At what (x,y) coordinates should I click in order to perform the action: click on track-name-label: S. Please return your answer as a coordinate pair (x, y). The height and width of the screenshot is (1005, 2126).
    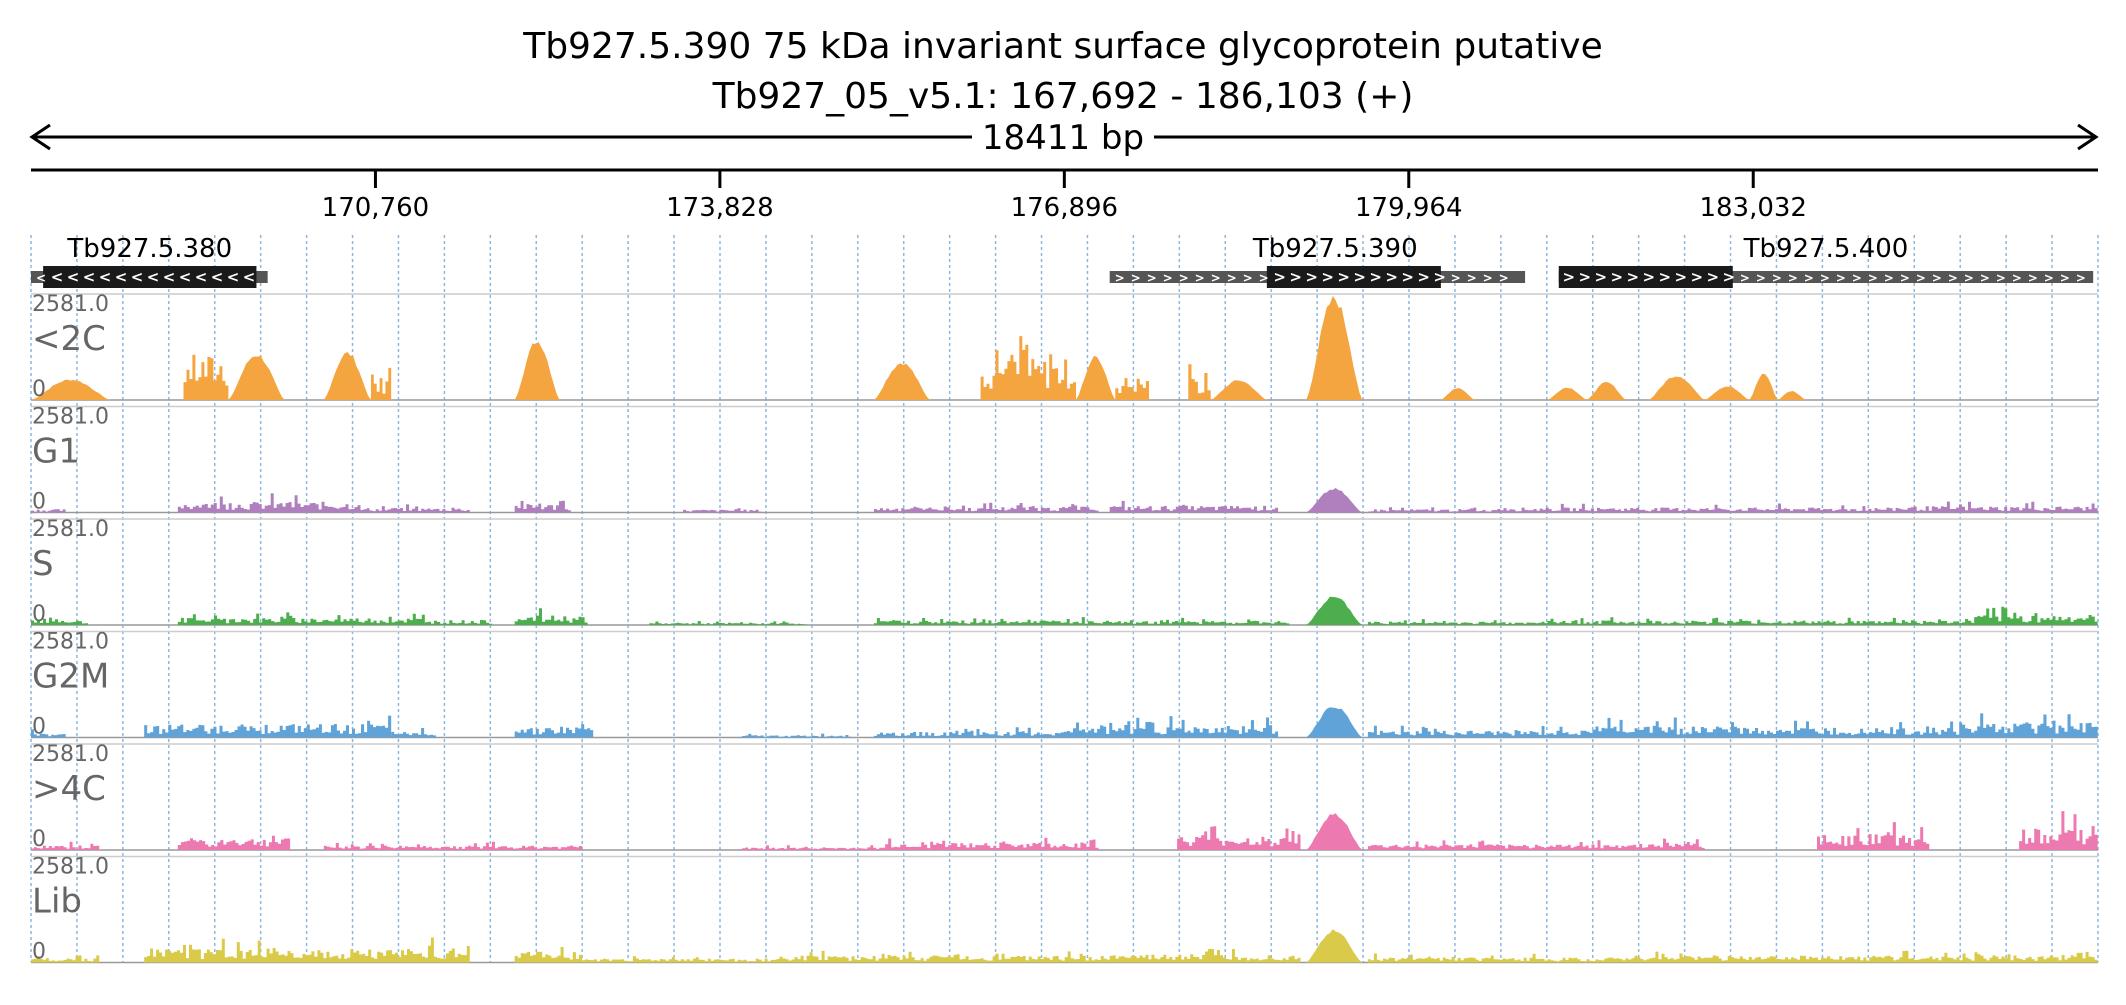
    Looking at the image, I should click on (43, 564).